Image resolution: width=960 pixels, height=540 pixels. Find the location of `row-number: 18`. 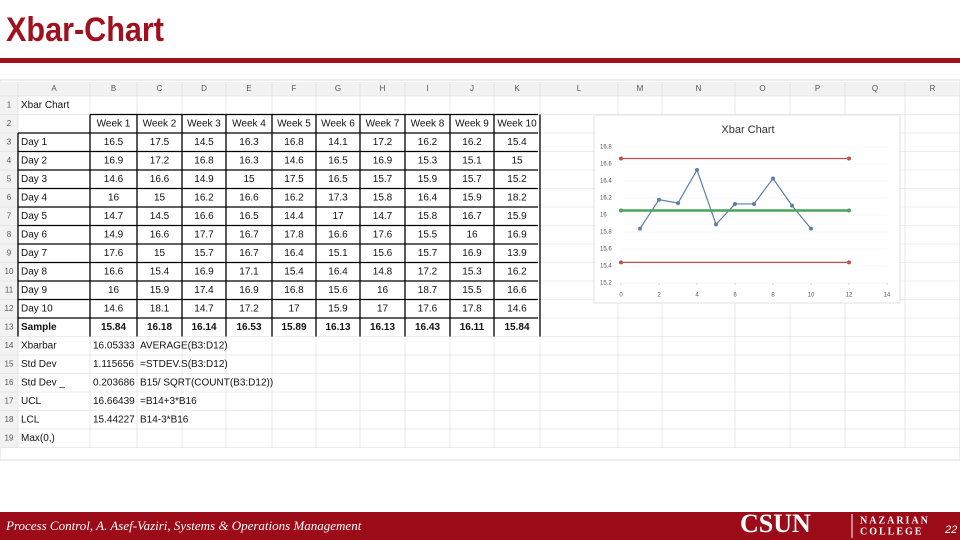

row-number: 18 is located at coordinates (9, 419).